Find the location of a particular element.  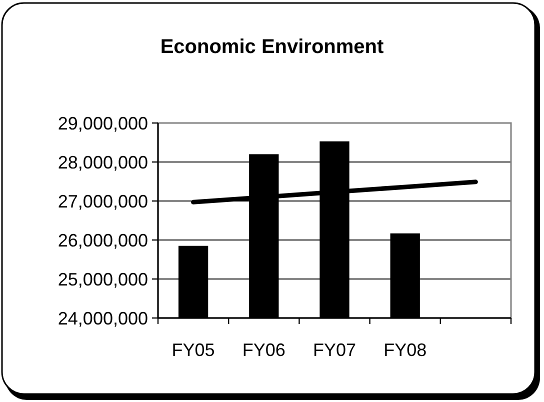

y-tick-label: 26,000,000 is located at coordinates (103, 240).